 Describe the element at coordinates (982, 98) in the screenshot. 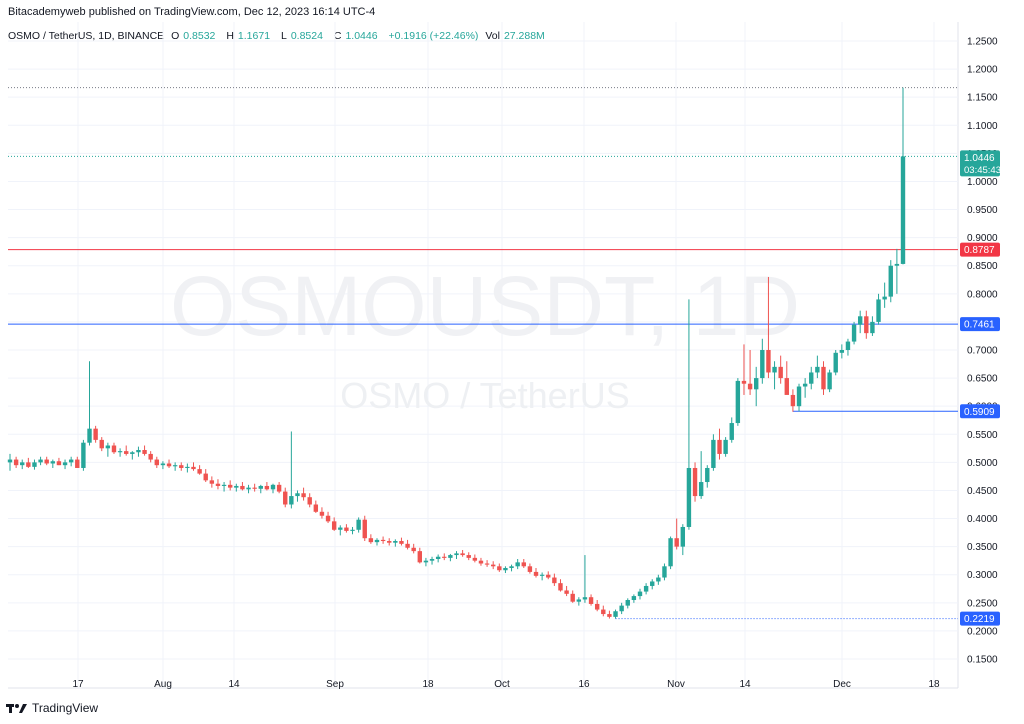

I see `y-tick-label: 1.1500` at that location.